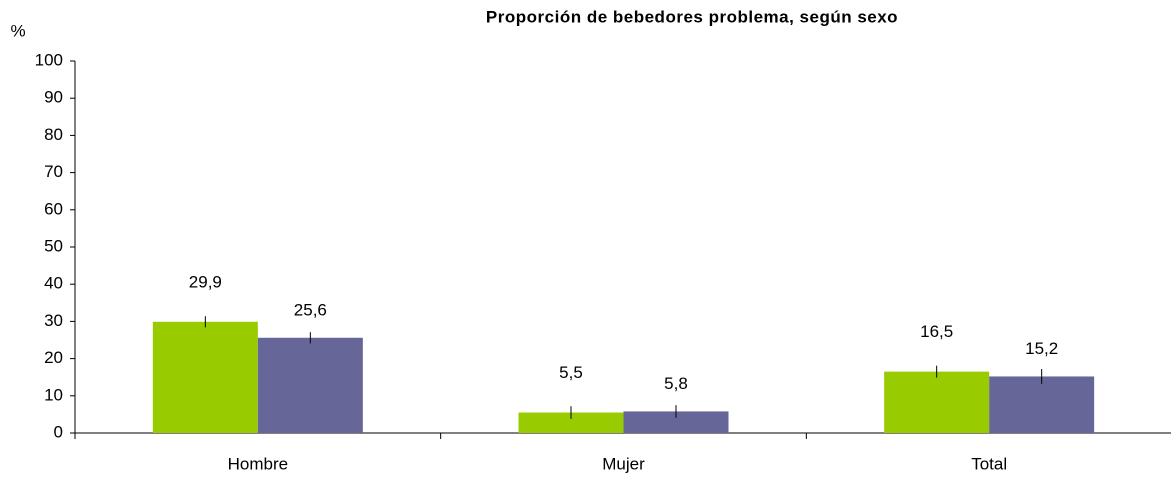 The width and height of the screenshot is (1171, 478). I want to click on data-label: 5,5, so click(571, 372).